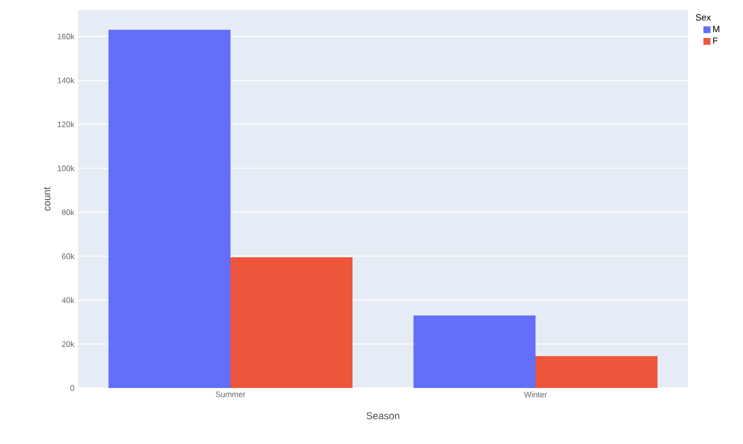  What do you see at coordinates (383, 416) in the screenshot?
I see `x-axis-title: Season` at bounding box center [383, 416].